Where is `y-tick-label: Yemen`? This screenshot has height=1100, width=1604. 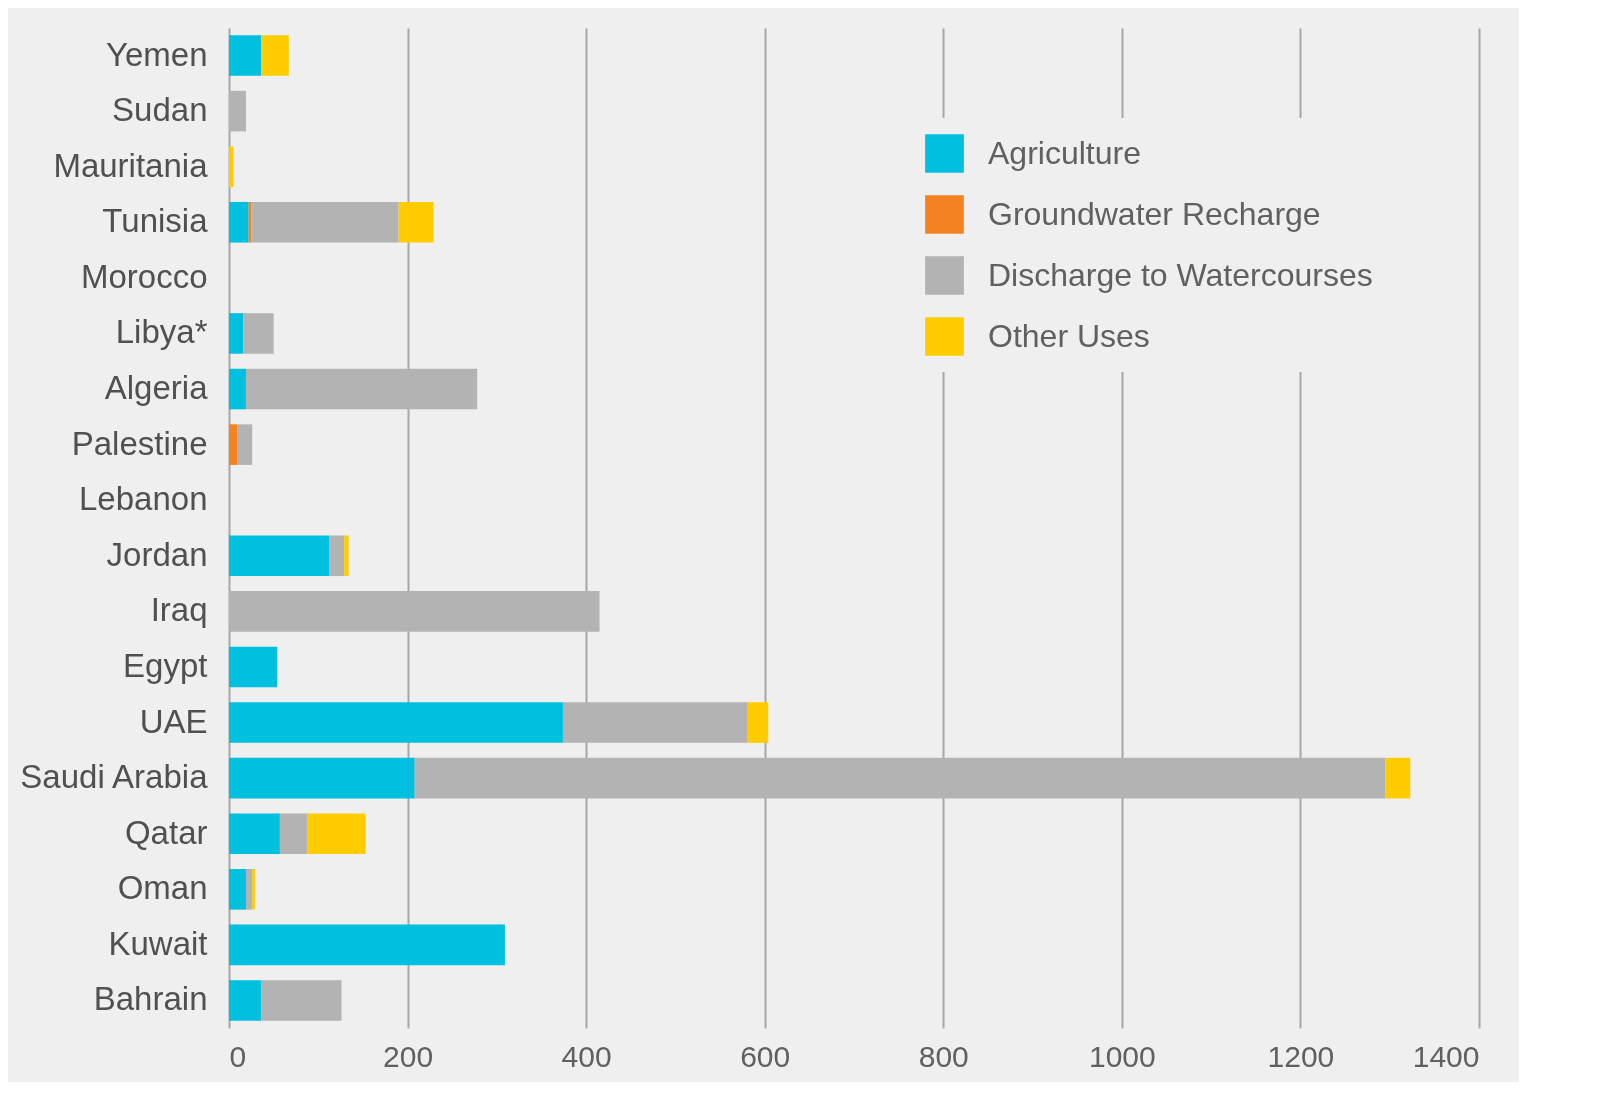
y-tick-label: Yemen is located at coordinates (156, 54).